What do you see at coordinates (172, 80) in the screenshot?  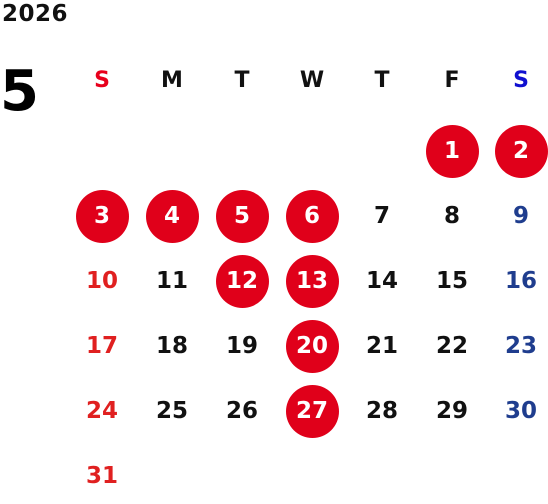 I see `weekday-header-mon: M` at bounding box center [172, 80].